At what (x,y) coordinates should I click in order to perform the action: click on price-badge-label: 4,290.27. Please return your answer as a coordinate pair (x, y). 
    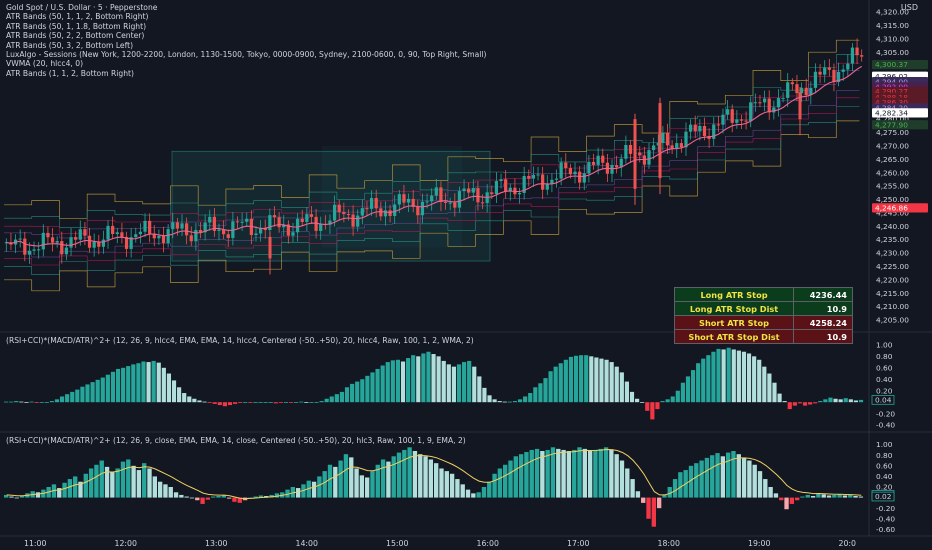
    Looking at the image, I should click on (891, 91).